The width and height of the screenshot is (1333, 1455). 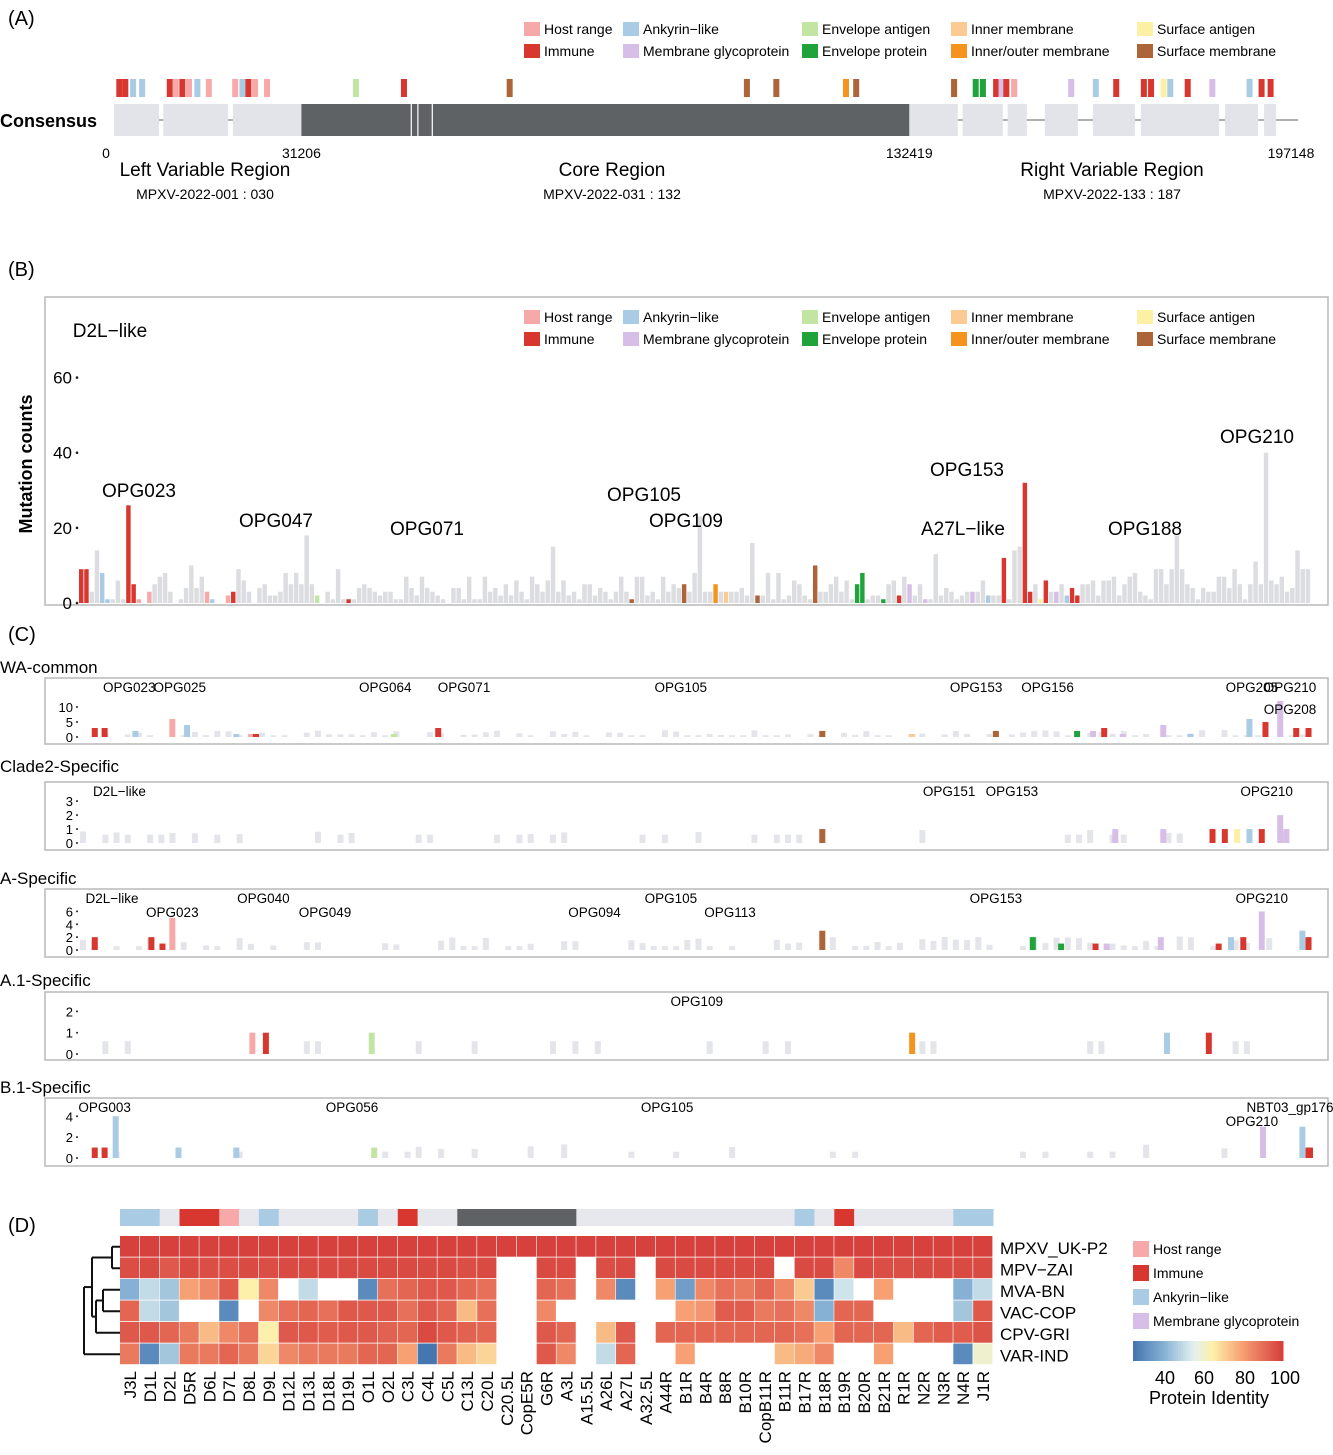 What do you see at coordinates (66, 707) in the screenshot?
I see `subpanel-ytick-wa-common-10: 10` at bounding box center [66, 707].